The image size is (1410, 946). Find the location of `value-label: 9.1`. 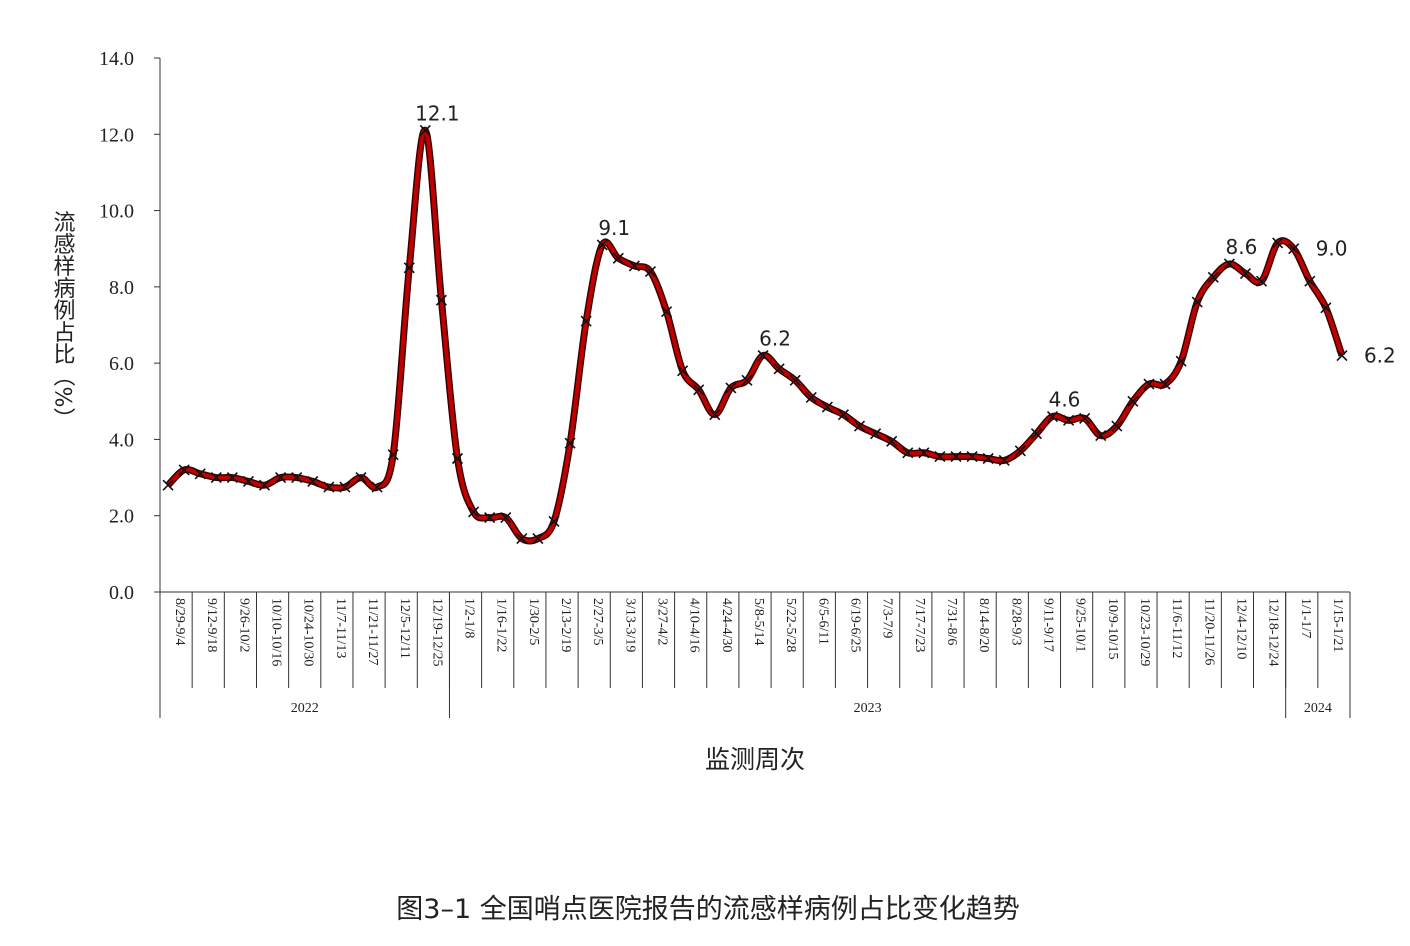

value-label: 9.1 is located at coordinates (614, 228).